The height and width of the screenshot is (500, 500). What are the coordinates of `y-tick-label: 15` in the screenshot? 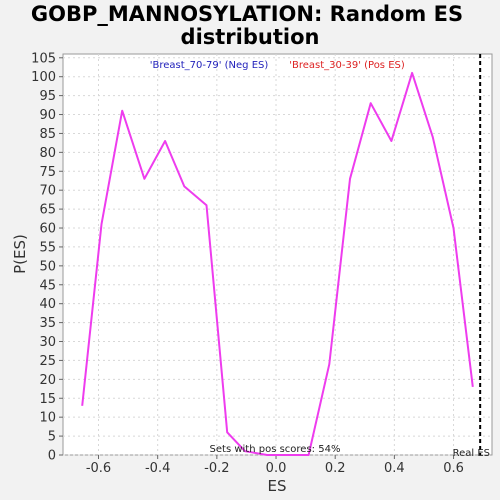 It's located at (47, 399).